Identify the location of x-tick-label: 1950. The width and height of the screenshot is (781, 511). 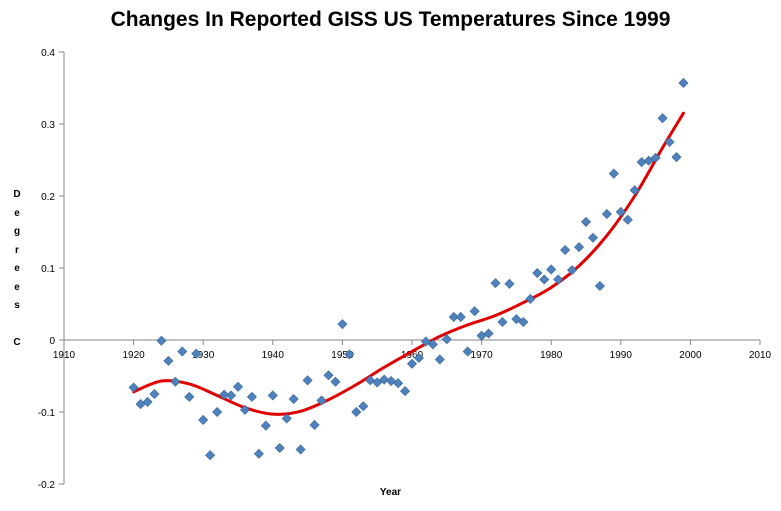
(342, 355).